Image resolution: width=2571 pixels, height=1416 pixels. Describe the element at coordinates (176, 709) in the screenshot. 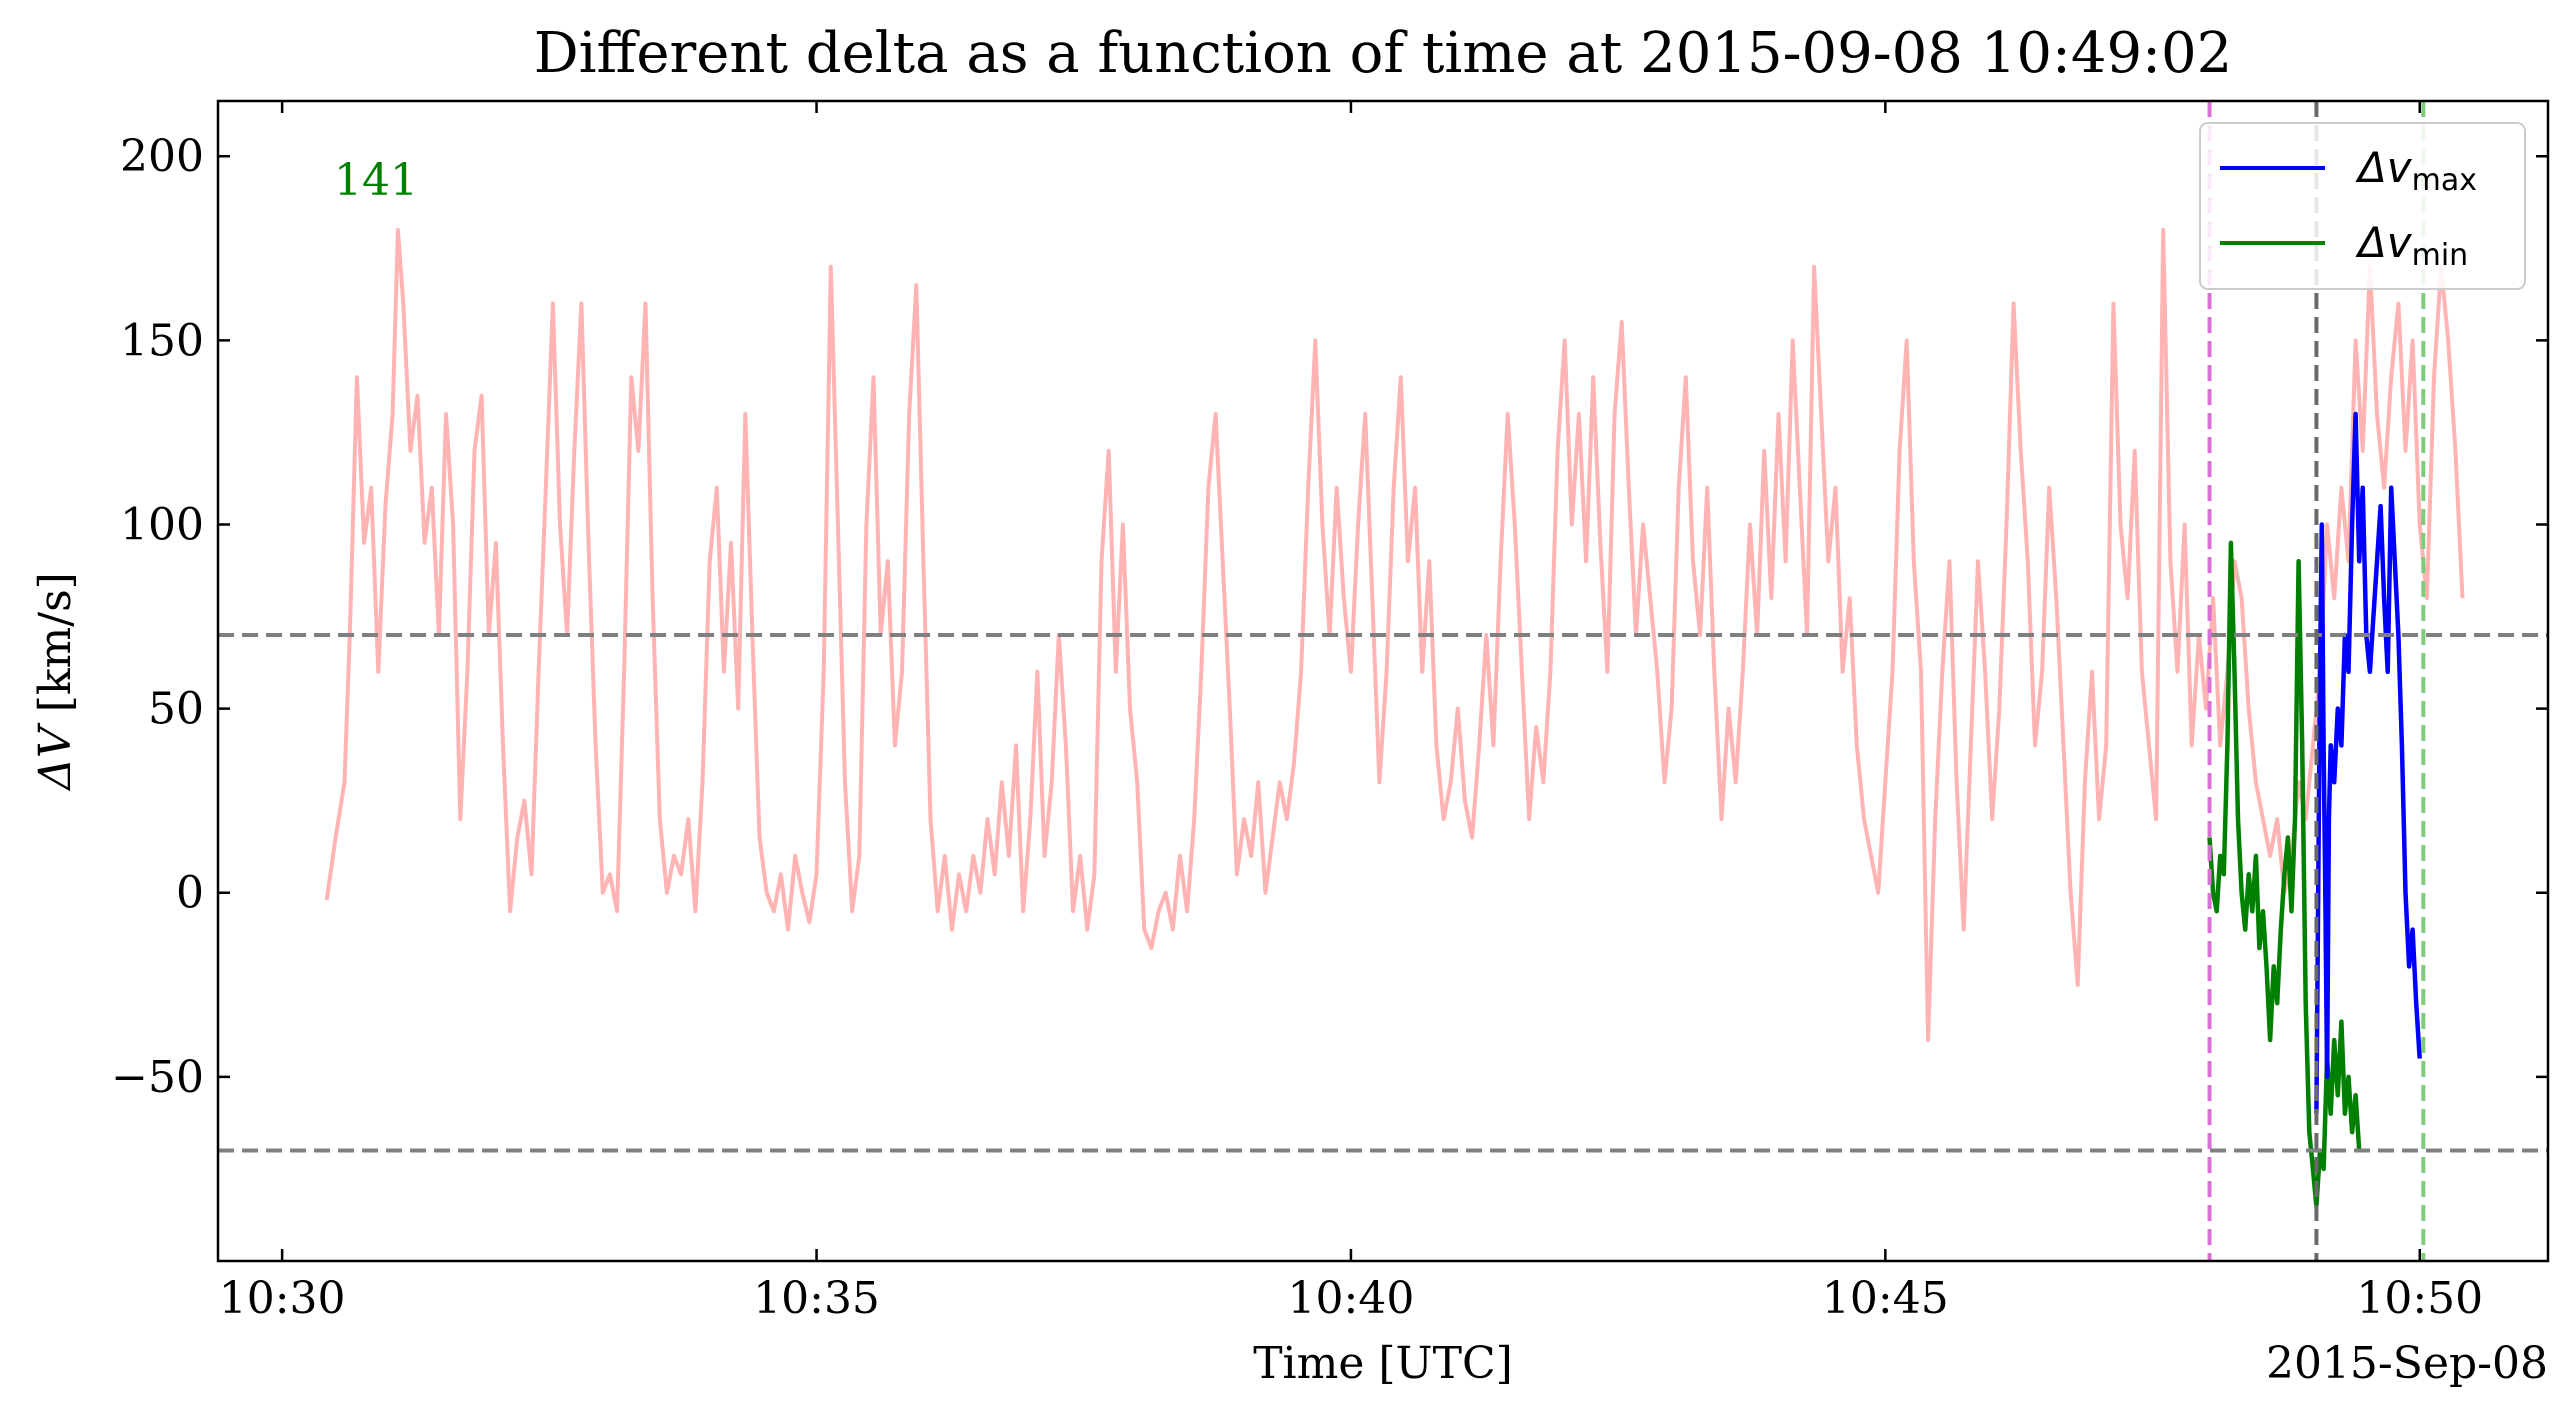

I see `y-tick-label-50: 50` at that location.